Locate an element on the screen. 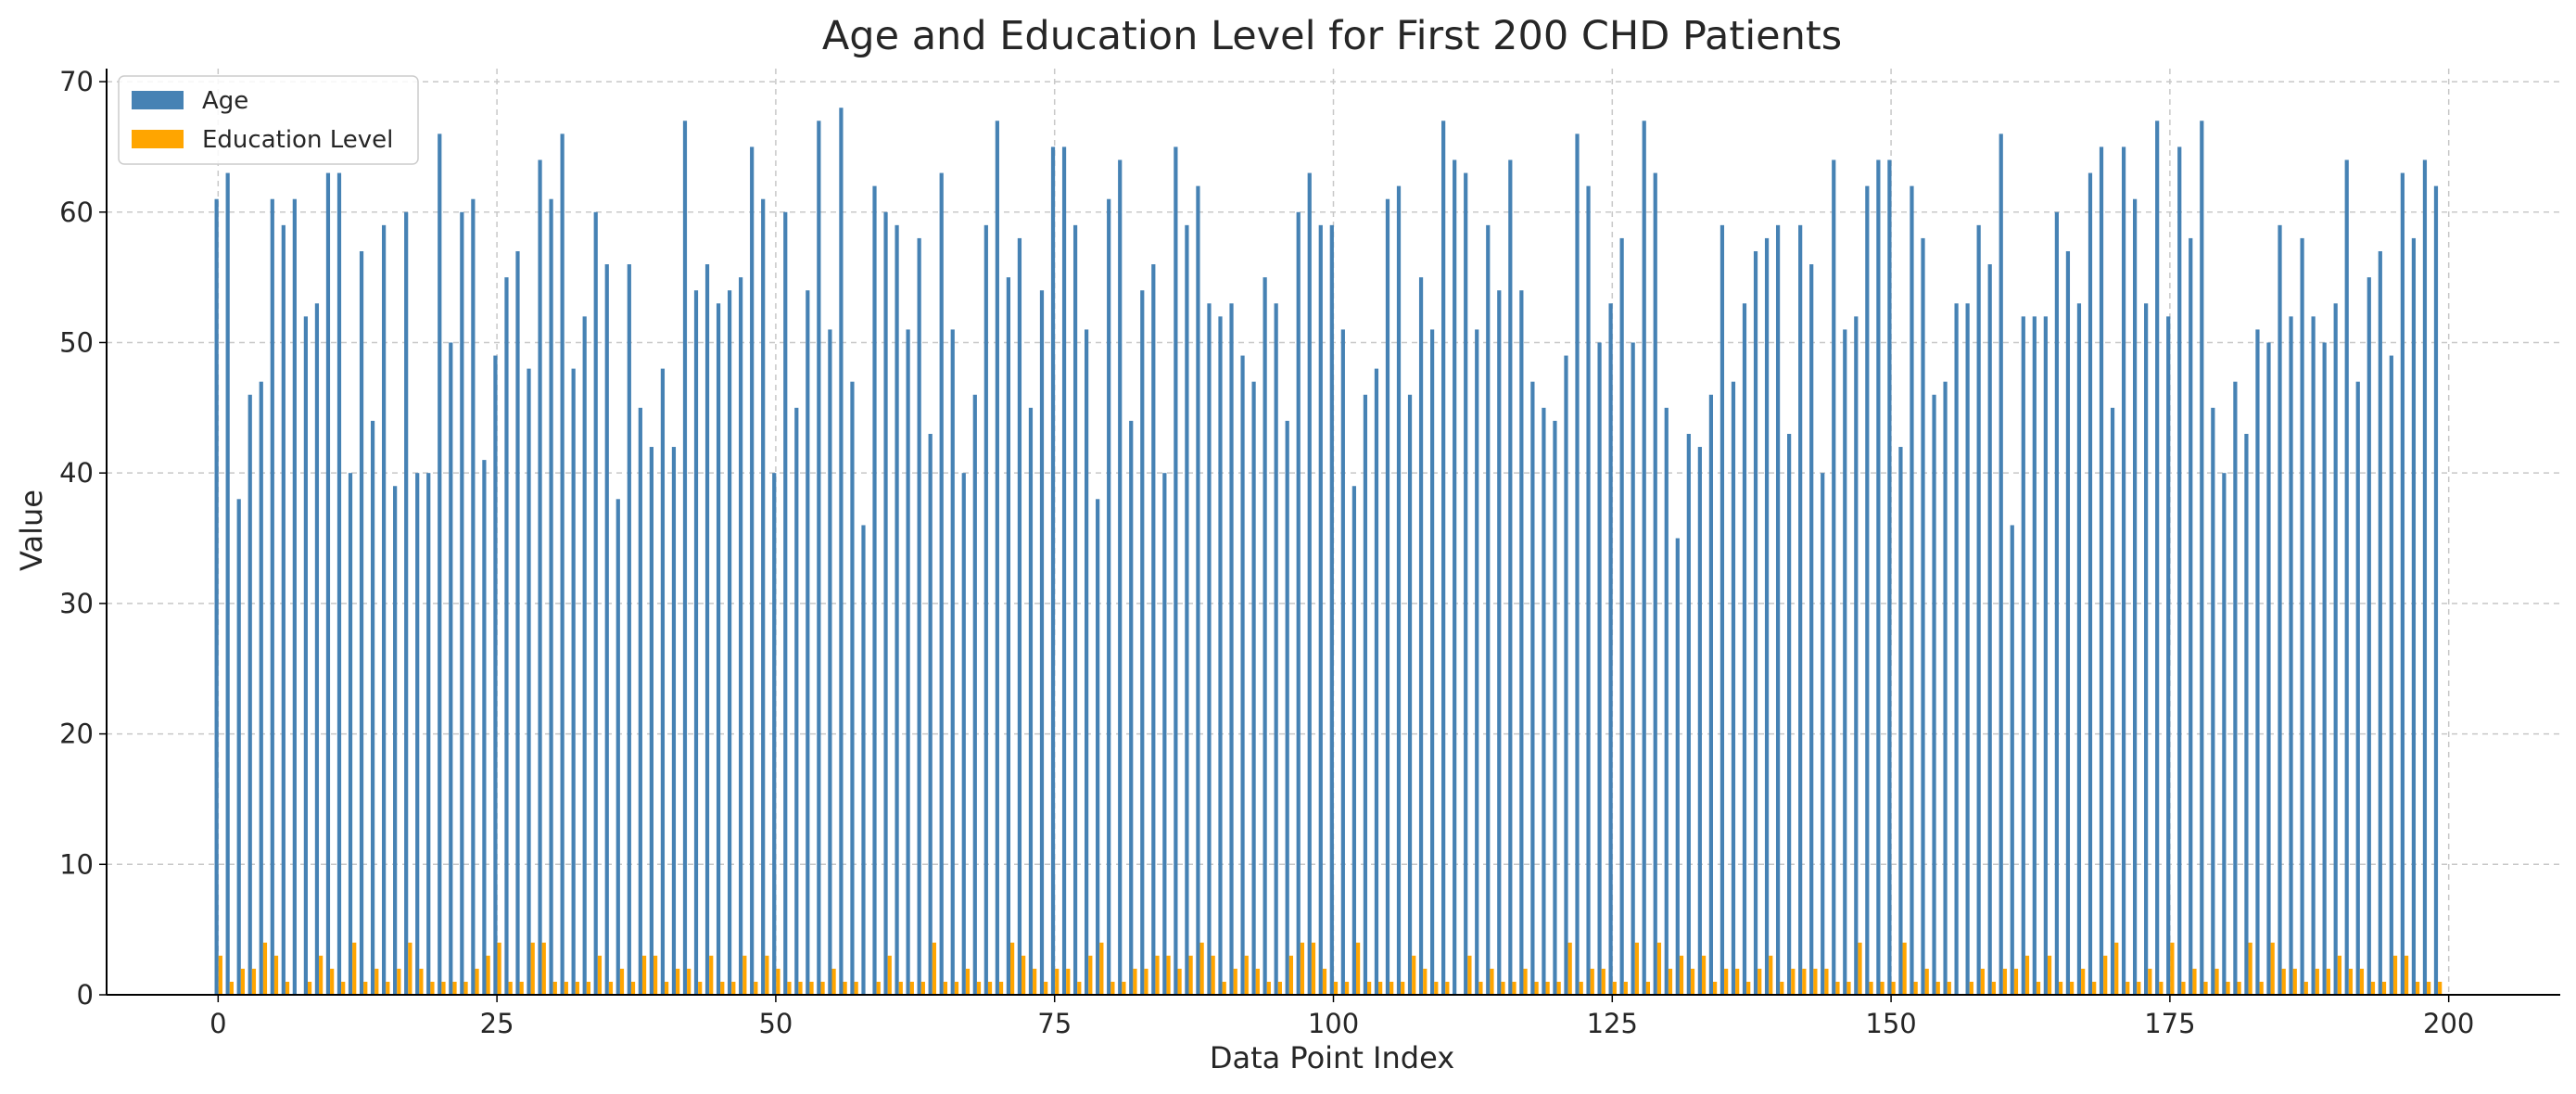 This screenshot has height=1094, width=2576. y-tick-label: 60 is located at coordinates (77, 212).